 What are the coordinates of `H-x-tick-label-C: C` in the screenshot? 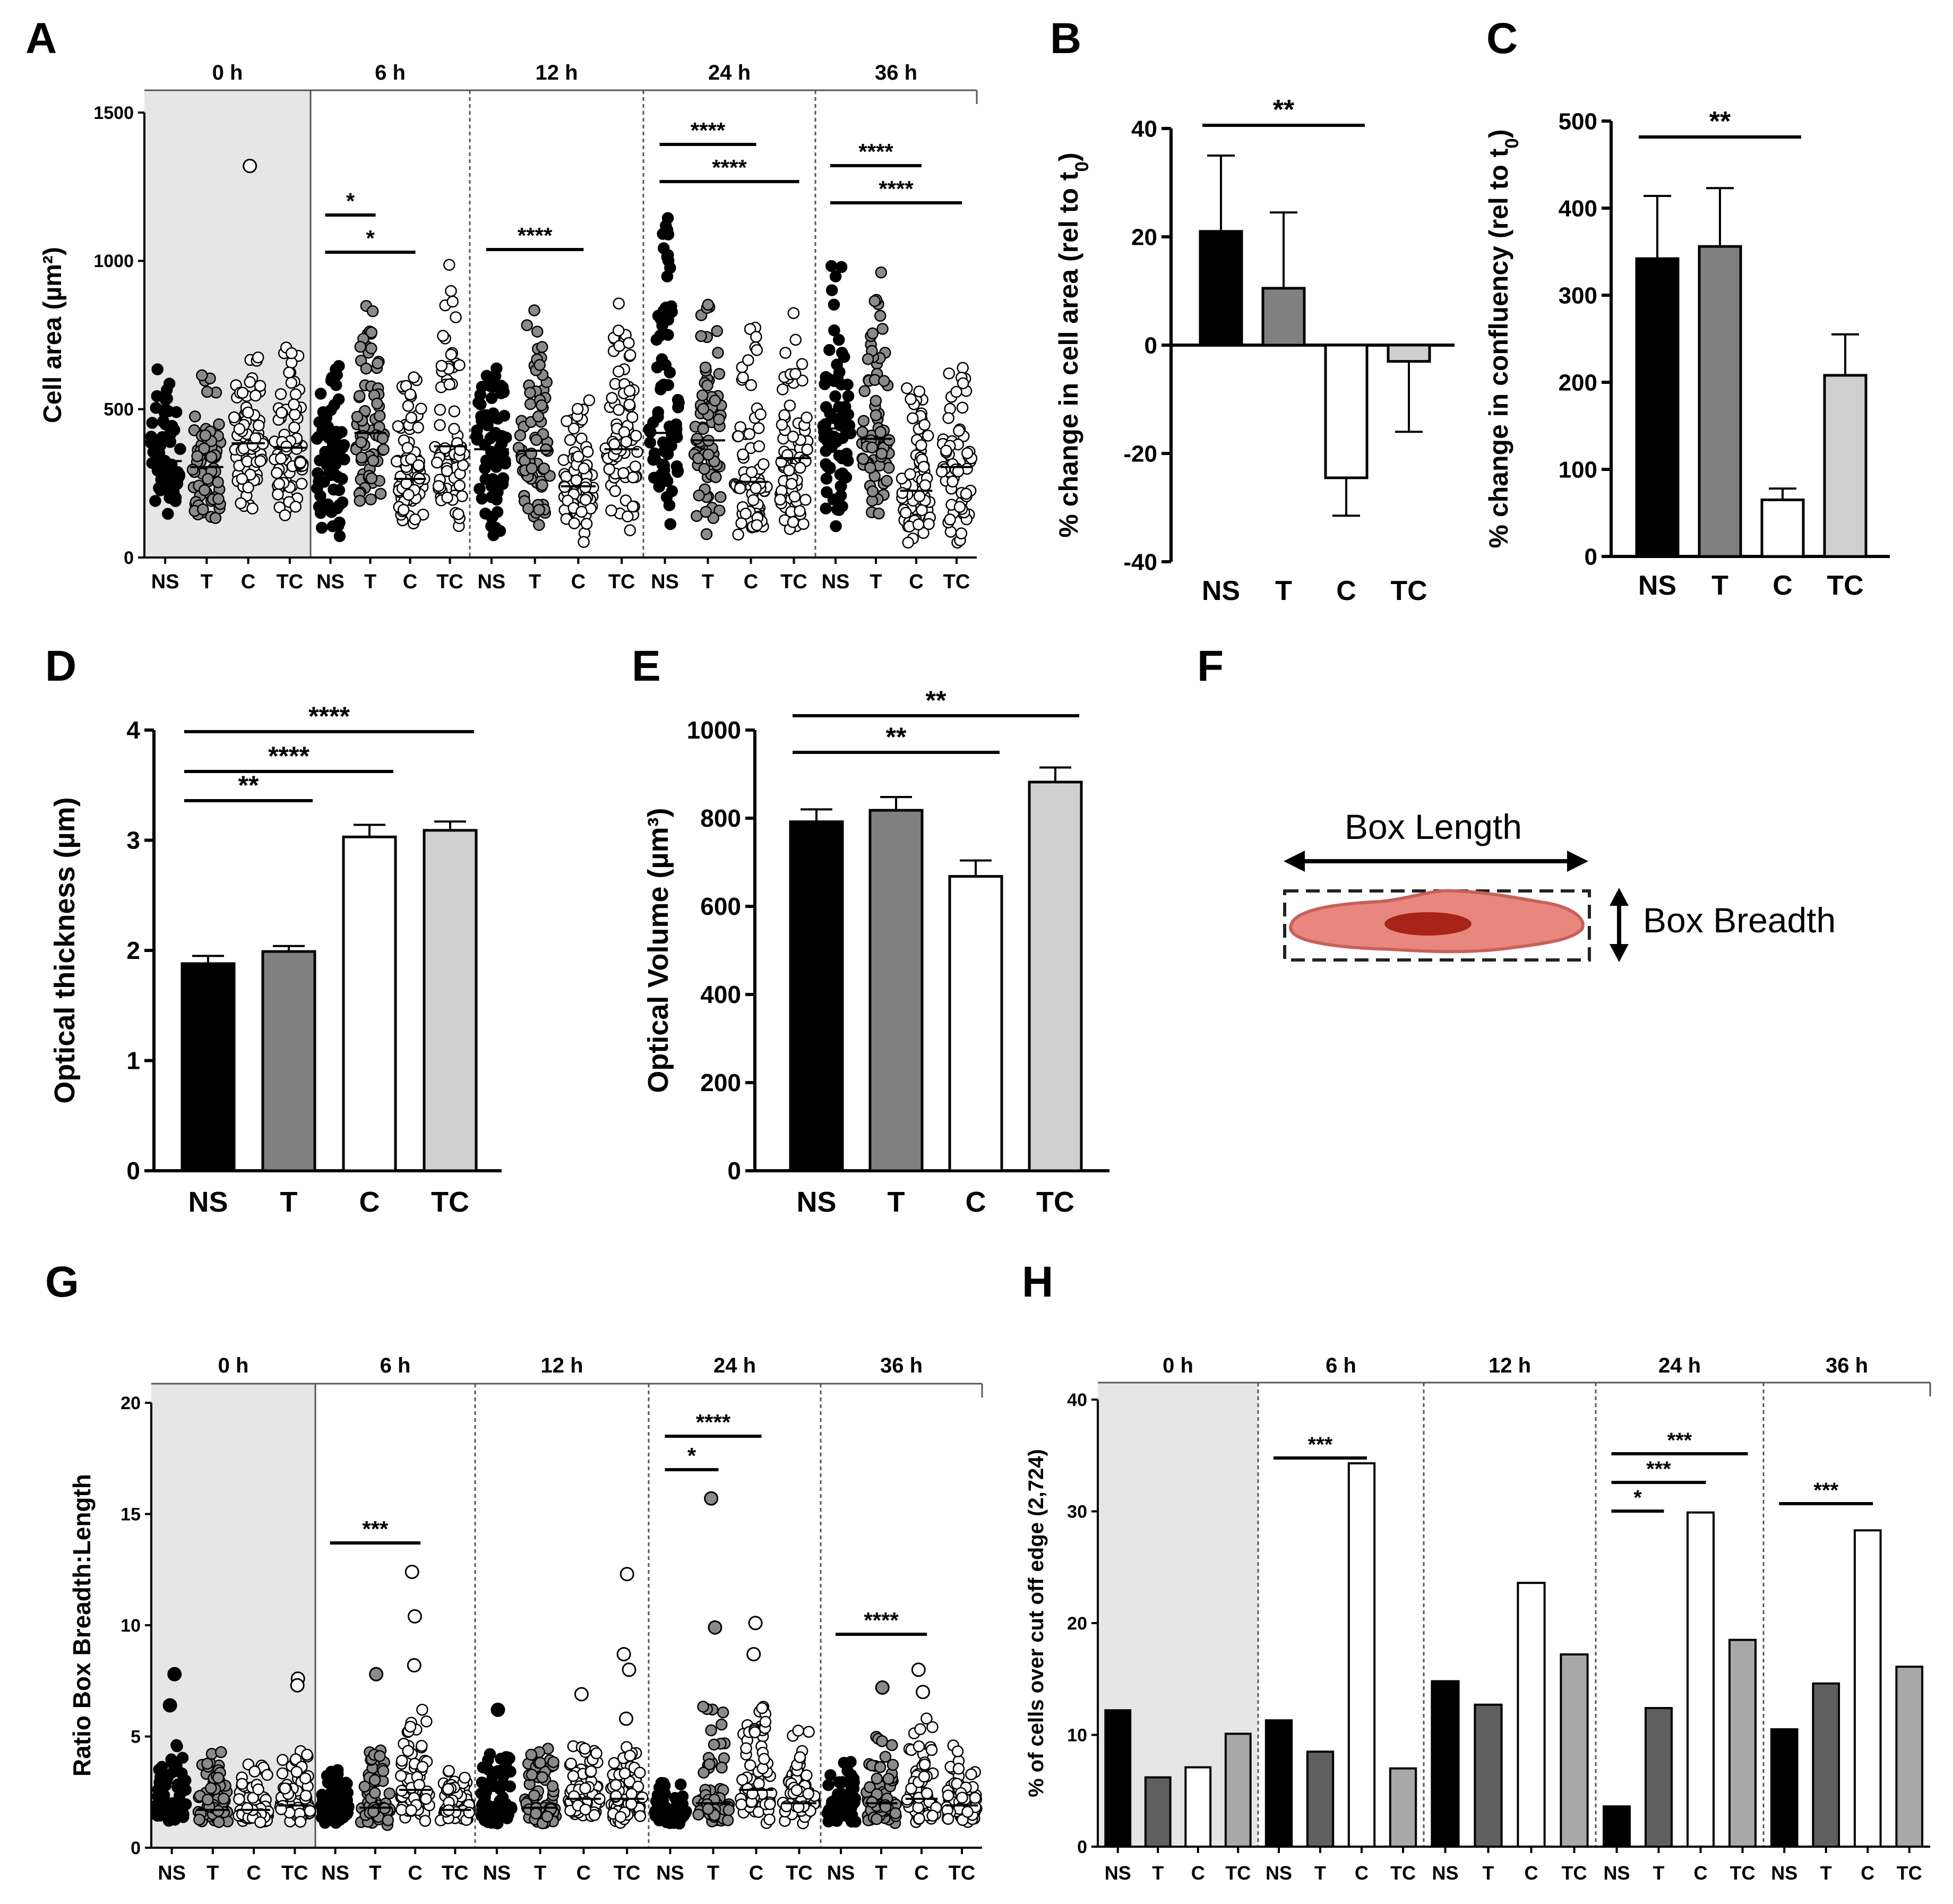 It's located at (1701, 1873).